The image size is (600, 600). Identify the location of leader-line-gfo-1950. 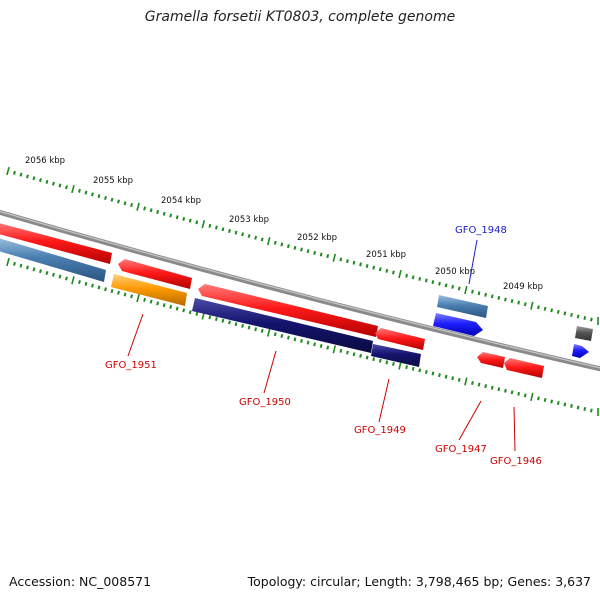
(270, 372).